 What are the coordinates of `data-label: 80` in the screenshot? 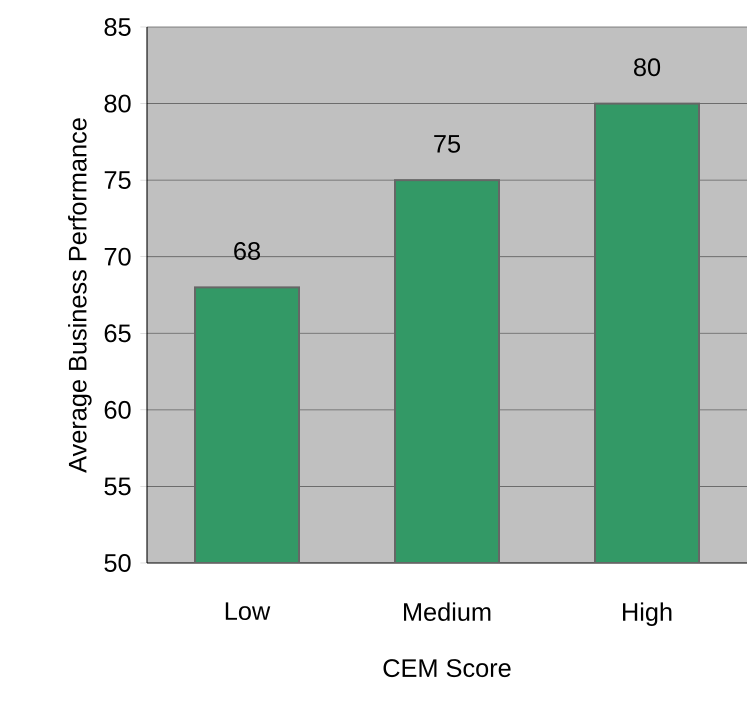 It's located at (647, 67).